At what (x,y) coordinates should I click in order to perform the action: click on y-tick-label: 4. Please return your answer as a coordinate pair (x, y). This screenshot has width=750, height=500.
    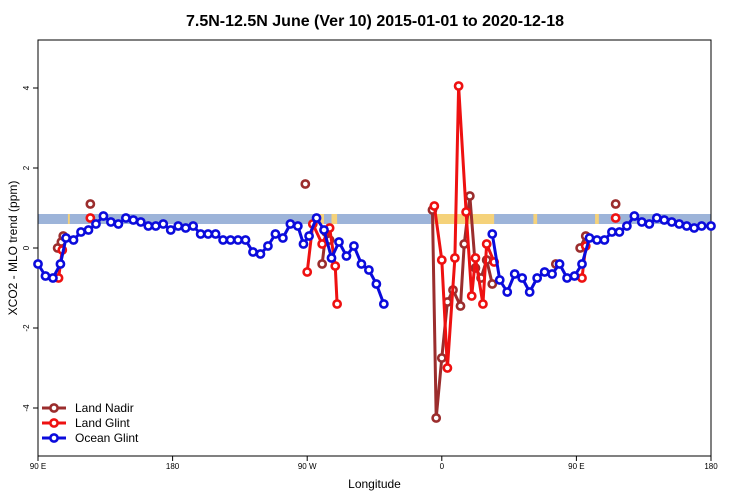
    Looking at the image, I should click on (26, 87).